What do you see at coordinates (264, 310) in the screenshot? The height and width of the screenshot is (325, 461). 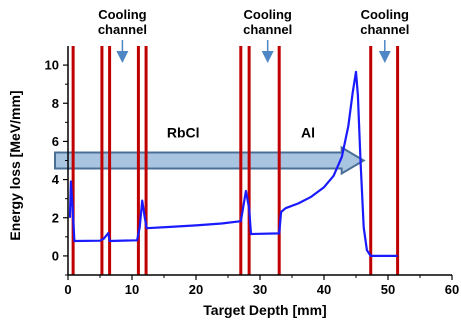 I see `x-axis-title: Target Depth [mm]` at bounding box center [264, 310].